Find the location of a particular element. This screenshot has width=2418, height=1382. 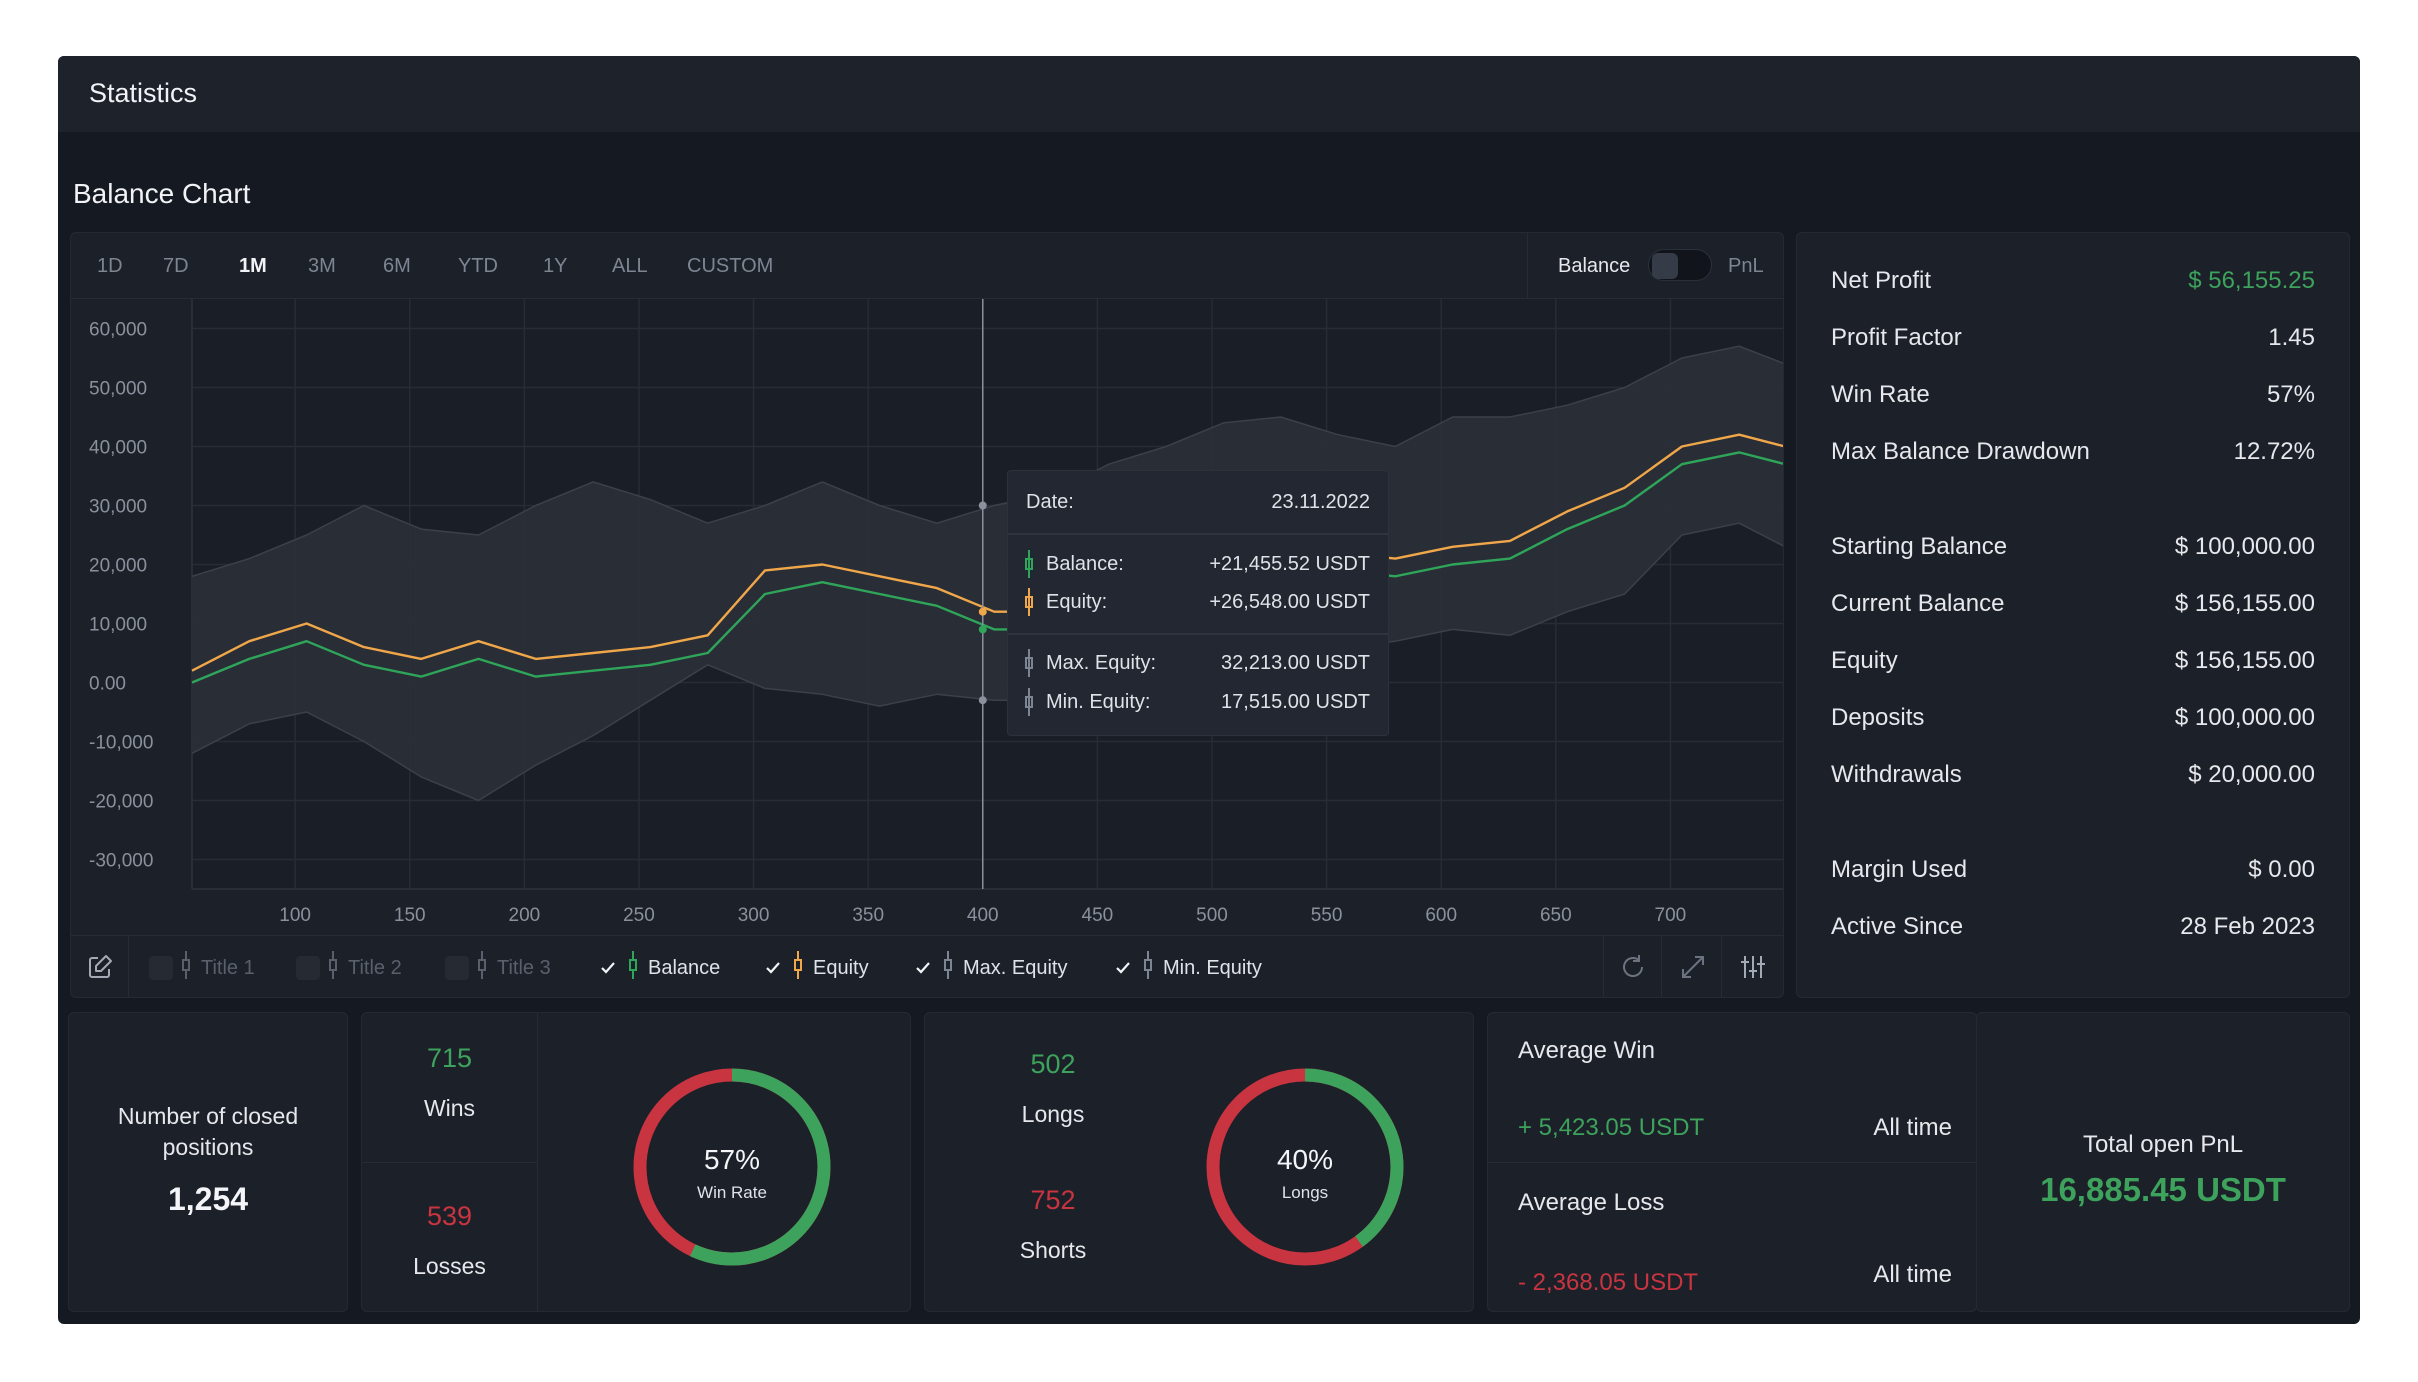

toggle-balance-label: Balance is located at coordinates (1594, 266).